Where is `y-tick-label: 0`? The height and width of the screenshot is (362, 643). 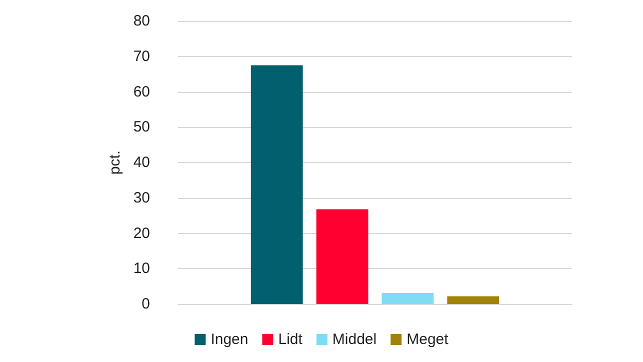 y-tick-label: 0 is located at coordinates (146, 304).